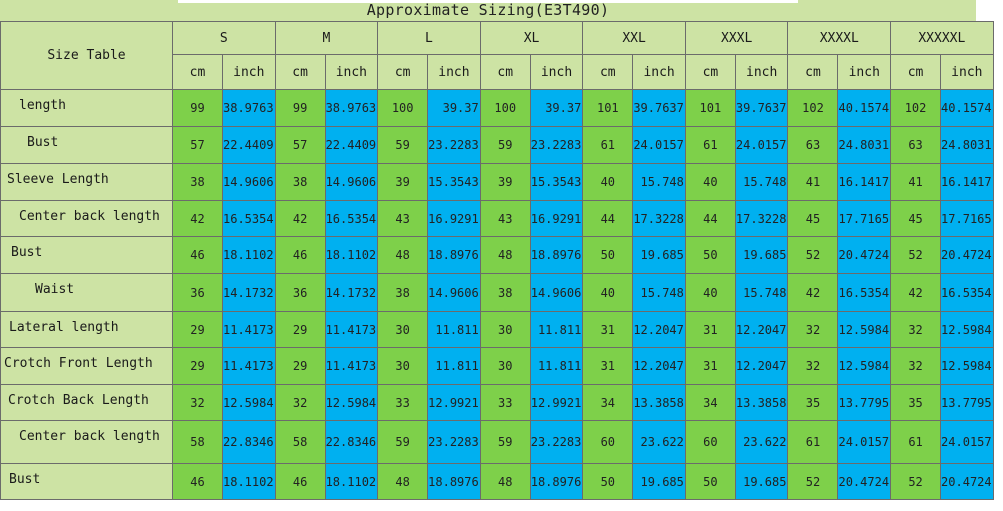  I want to click on page-title: Approximate Sizing(E3T490), so click(488, 10).